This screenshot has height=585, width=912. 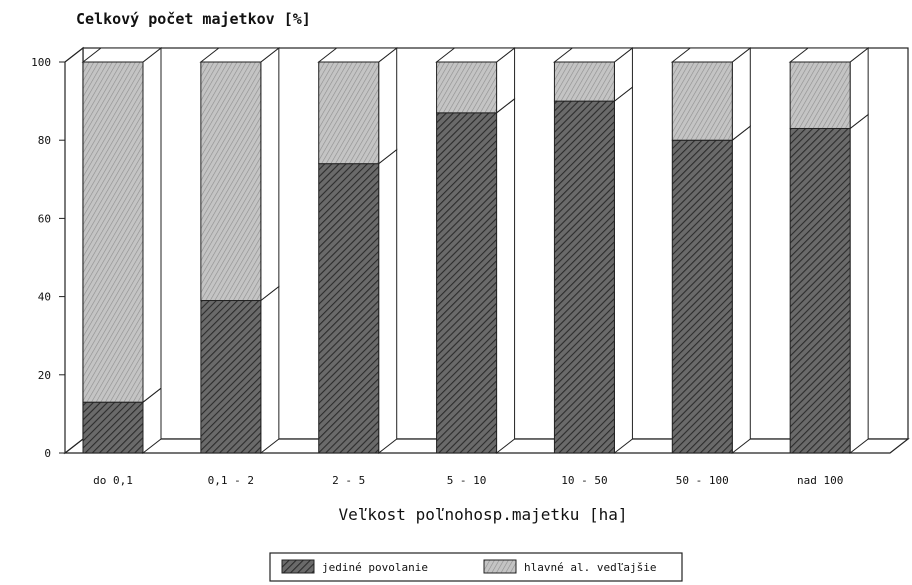 What do you see at coordinates (44, 375) in the screenshot?
I see `y-tick-label: 20` at bounding box center [44, 375].